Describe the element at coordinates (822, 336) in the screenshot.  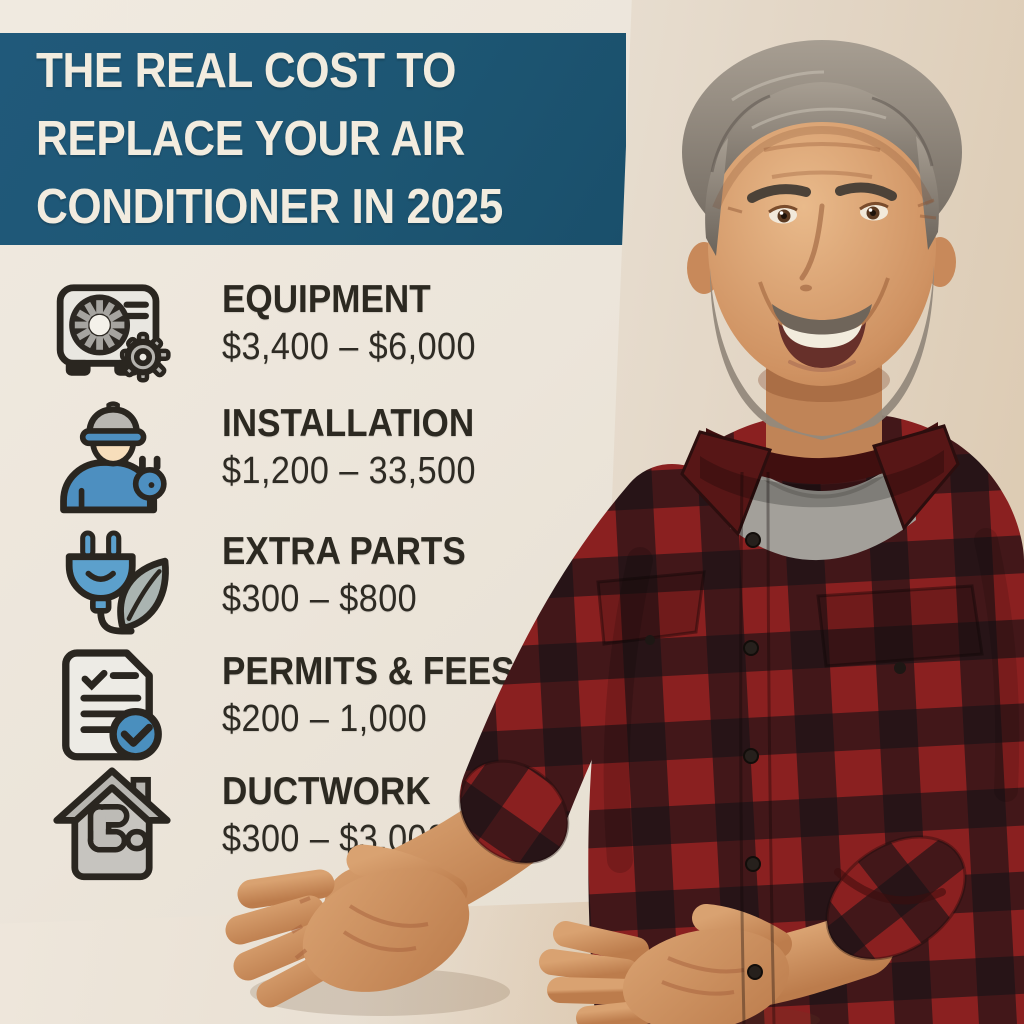
I see `teeth` at that location.